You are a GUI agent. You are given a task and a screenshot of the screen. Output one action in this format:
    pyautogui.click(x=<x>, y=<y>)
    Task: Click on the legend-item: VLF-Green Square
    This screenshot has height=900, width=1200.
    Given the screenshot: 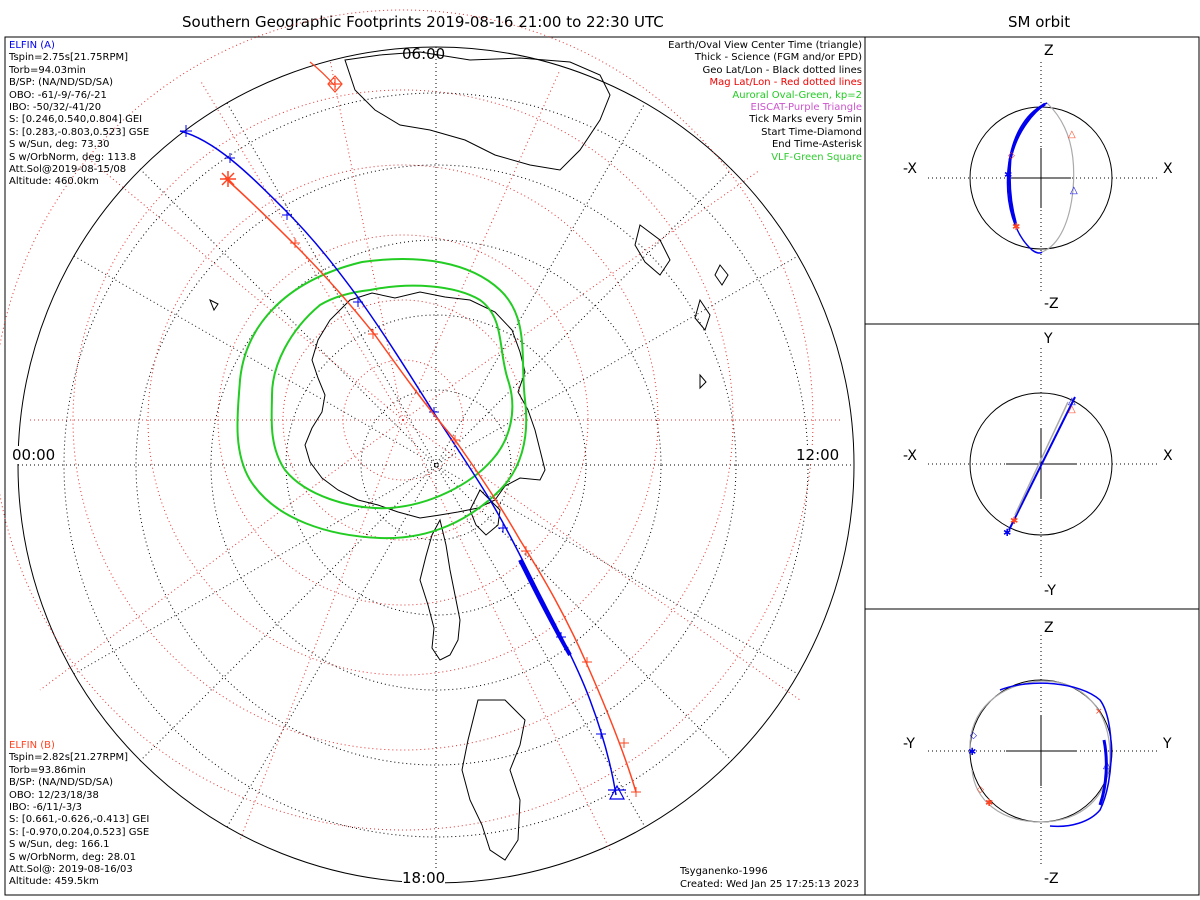 What is the action you would take?
    pyautogui.click(x=816, y=157)
    